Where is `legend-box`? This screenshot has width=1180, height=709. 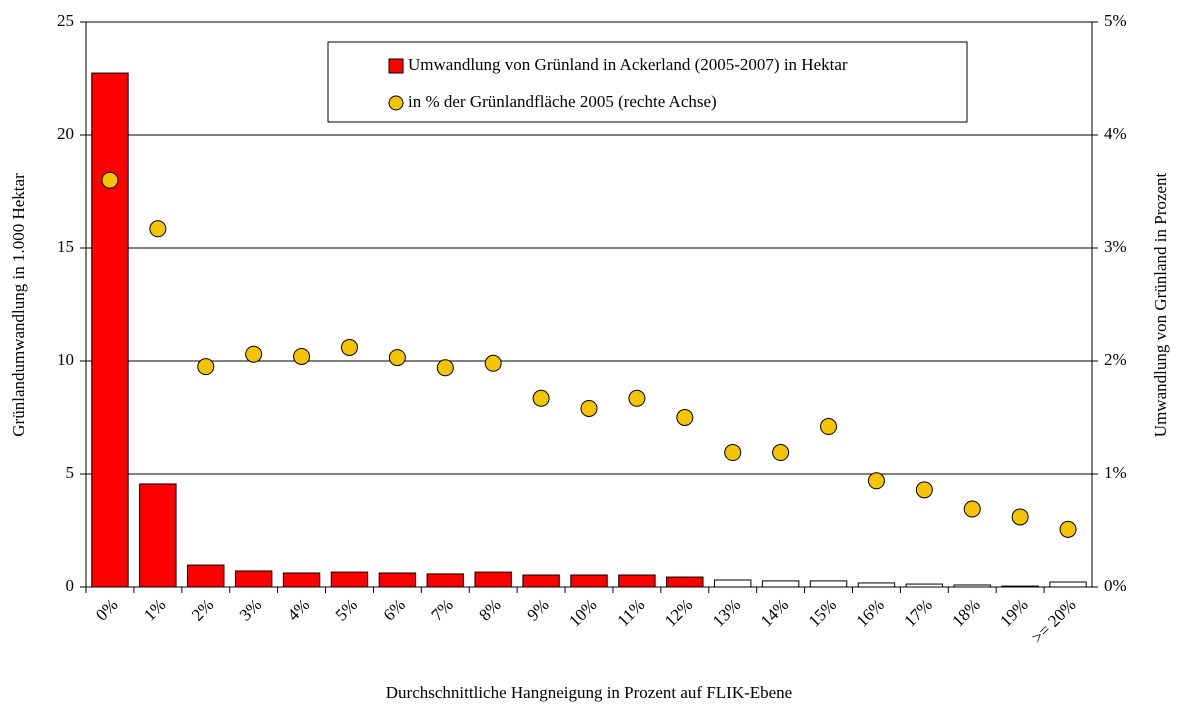
legend-box is located at coordinates (647, 82).